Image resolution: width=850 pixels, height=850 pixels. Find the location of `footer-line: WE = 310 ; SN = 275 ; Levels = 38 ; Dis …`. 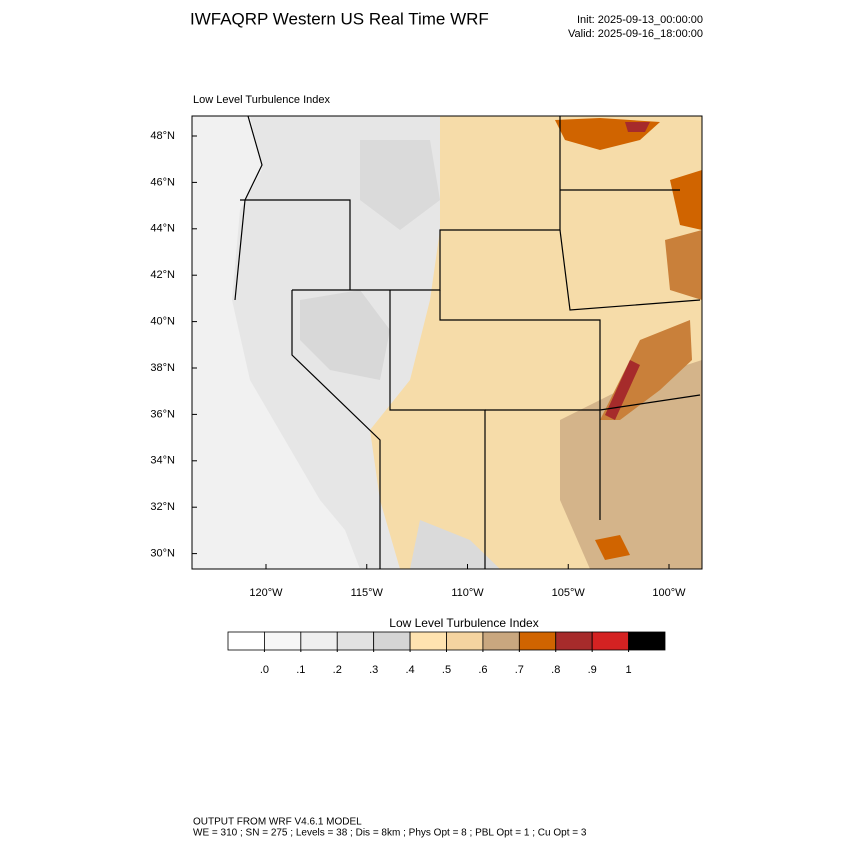

footer-line: WE = 310 ; SN = 275 ; Levels = 38 ; Dis … is located at coordinates (390, 833).